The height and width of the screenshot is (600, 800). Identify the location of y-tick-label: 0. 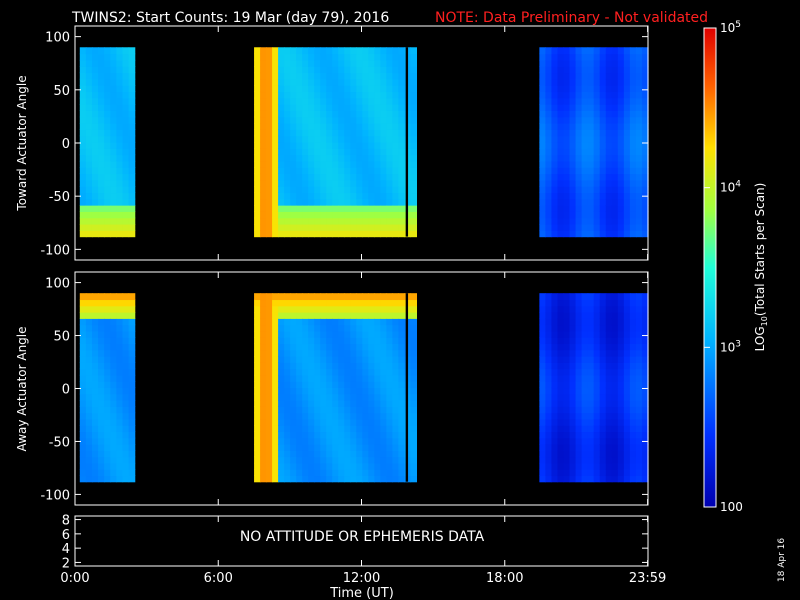
(66, 390).